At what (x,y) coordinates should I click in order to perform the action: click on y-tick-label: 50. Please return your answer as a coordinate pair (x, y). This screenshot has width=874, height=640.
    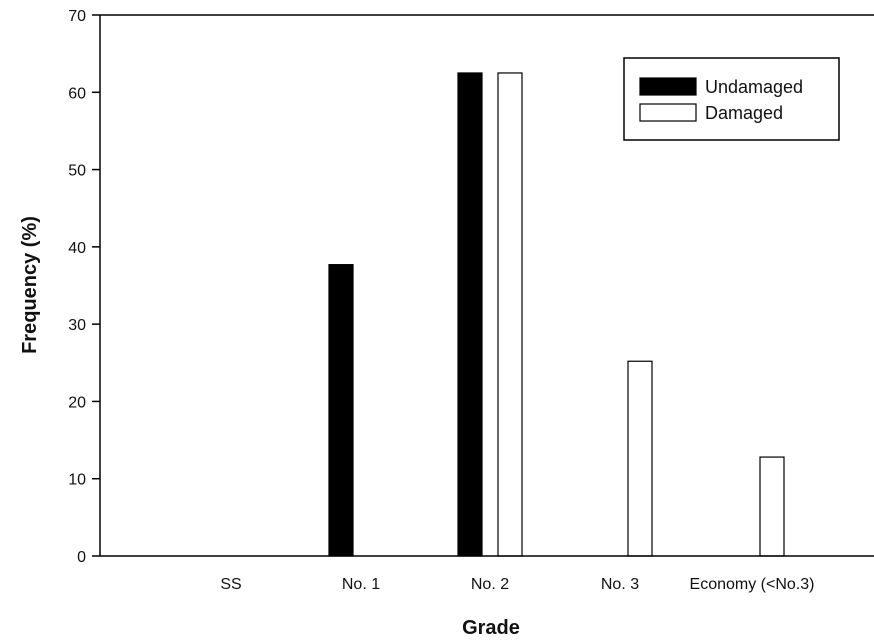
    Looking at the image, I should click on (77, 171).